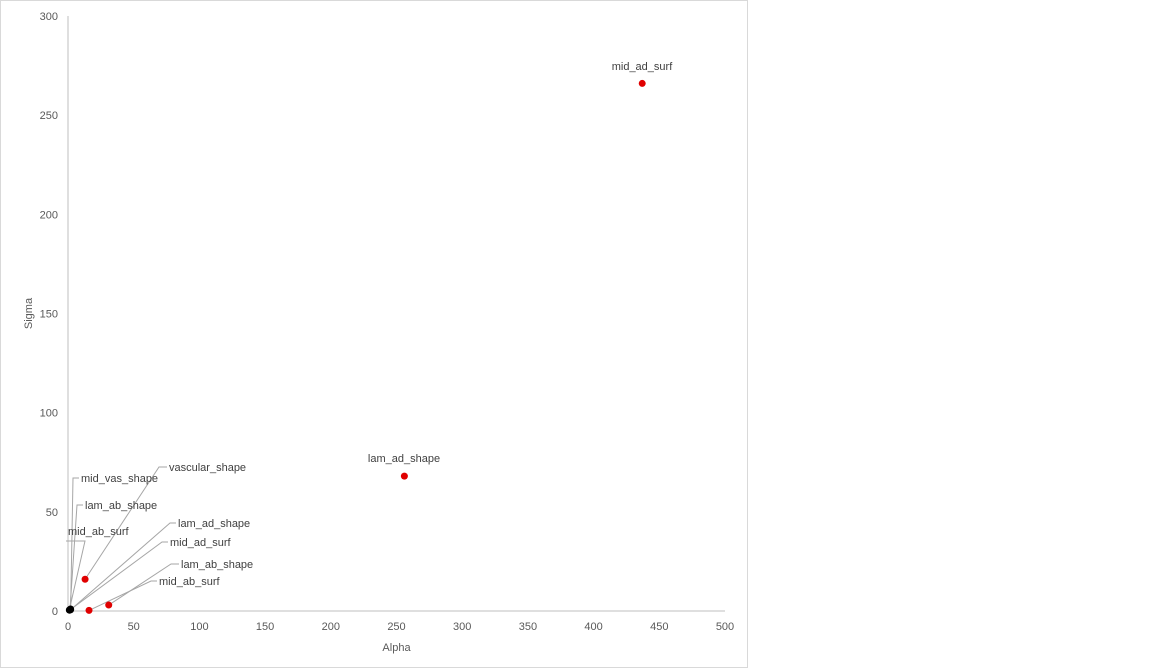  What do you see at coordinates (49, 315) in the screenshot?
I see `y-tick-label: 150` at bounding box center [49, 315].